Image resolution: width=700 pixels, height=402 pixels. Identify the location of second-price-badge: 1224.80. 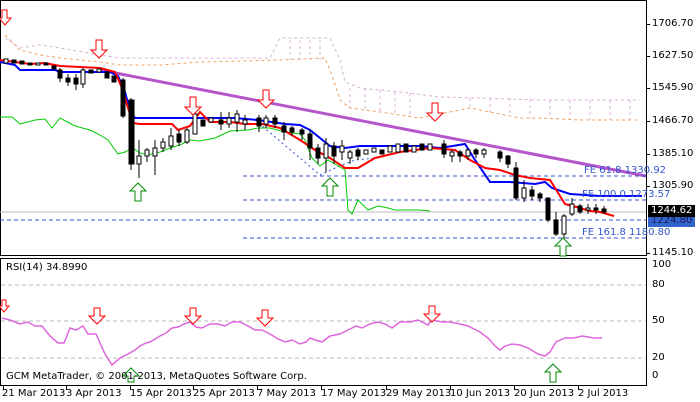
(672, 221).